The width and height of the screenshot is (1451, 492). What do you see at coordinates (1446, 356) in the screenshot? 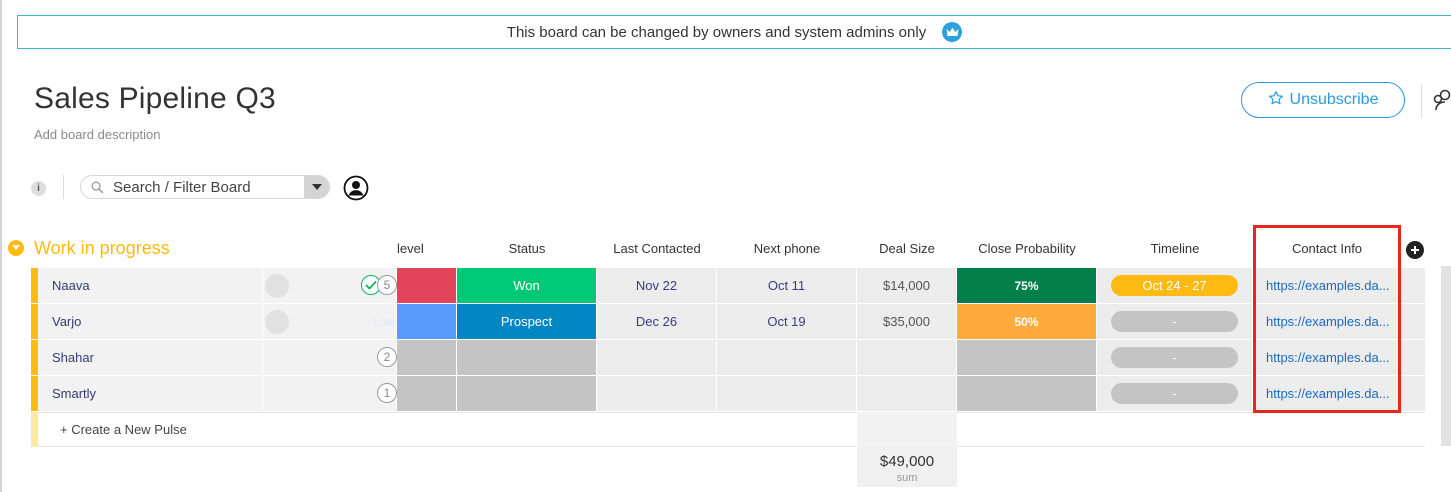
I see `horizontal-scroll-edge` at bounding box center [1446, 356].